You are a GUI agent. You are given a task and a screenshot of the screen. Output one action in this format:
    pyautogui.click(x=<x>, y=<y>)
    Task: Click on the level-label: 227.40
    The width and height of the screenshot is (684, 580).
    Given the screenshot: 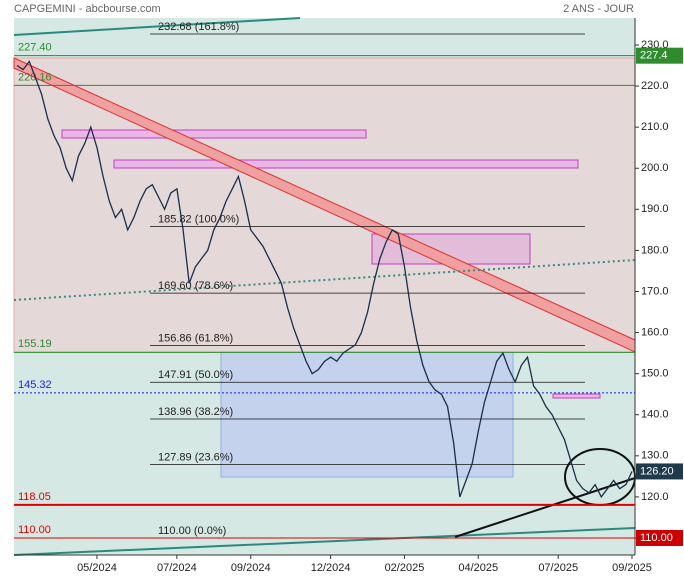 What is the action you would take?
    pyautogui.click(x=35, y=48)
    